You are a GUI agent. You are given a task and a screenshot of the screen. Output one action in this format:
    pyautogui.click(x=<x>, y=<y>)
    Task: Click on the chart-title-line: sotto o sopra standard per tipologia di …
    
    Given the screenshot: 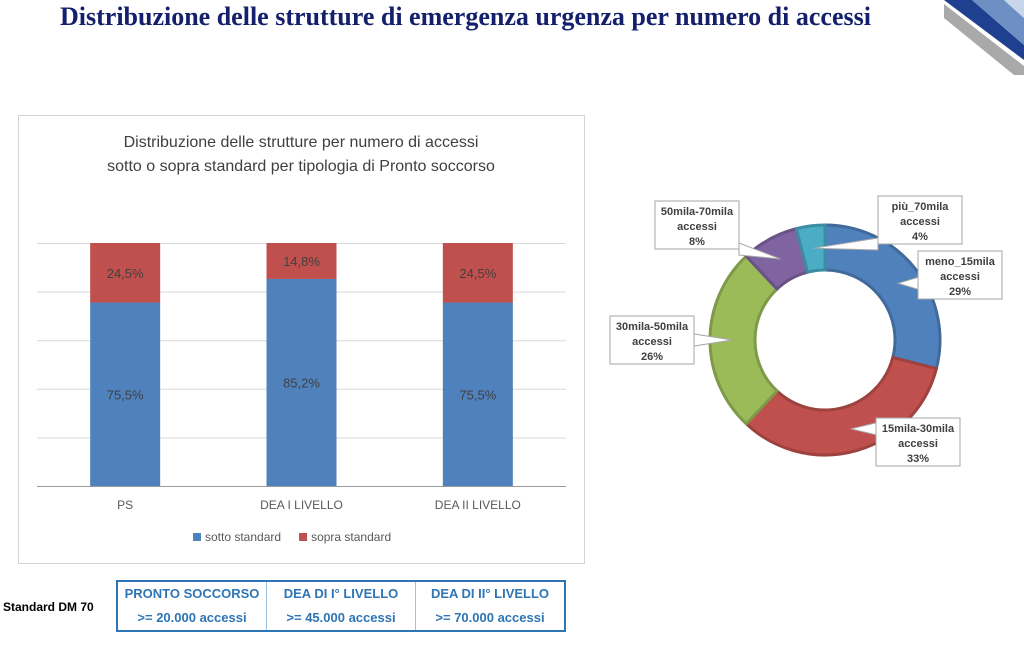 What is the action you would take?
    pyautogui.click(x=301, y=166)
    